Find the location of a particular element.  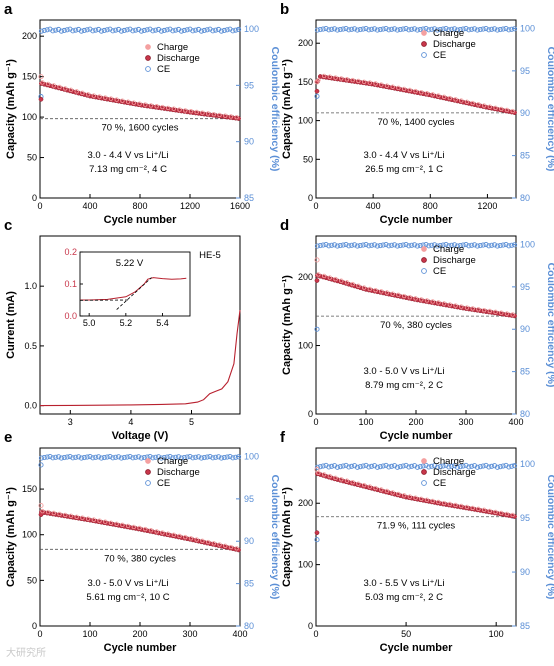

y-tick-label: 100 is located at coordinates (29, 535).